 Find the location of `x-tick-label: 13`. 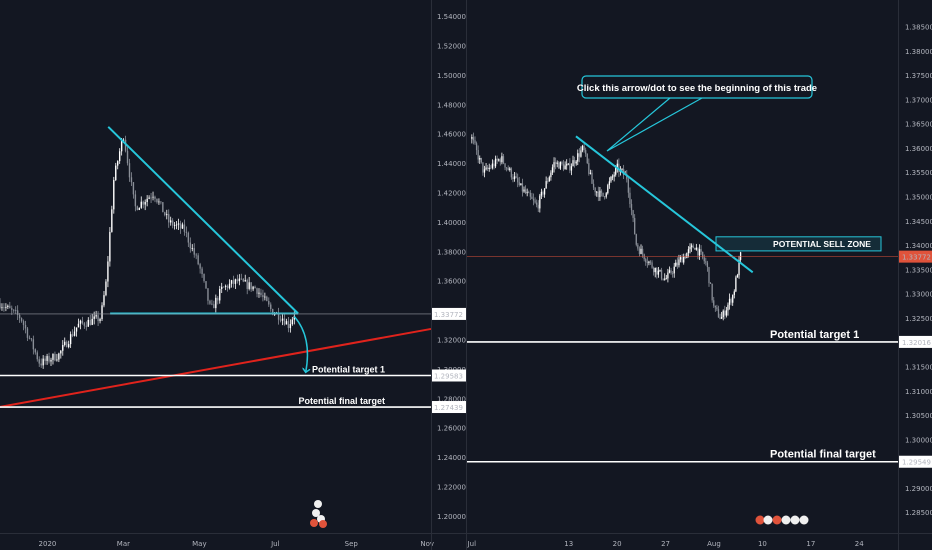

x-tick-label: 13 is located at coordinates (568, 544).